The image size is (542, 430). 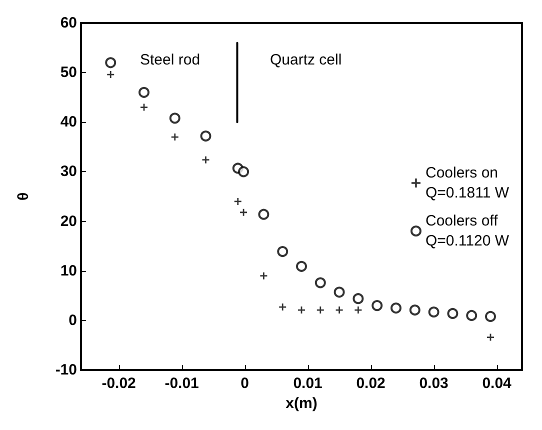 I want to click on y-tick-label: 0, so click(x=72, y=320).